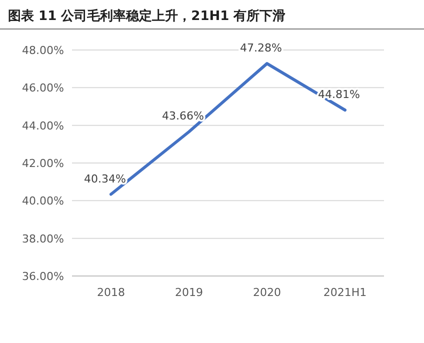 Image resolution: width=424 pixels, height=343 pixels. I want to click on y-tick-label: 40.00%, so click(43, 201).